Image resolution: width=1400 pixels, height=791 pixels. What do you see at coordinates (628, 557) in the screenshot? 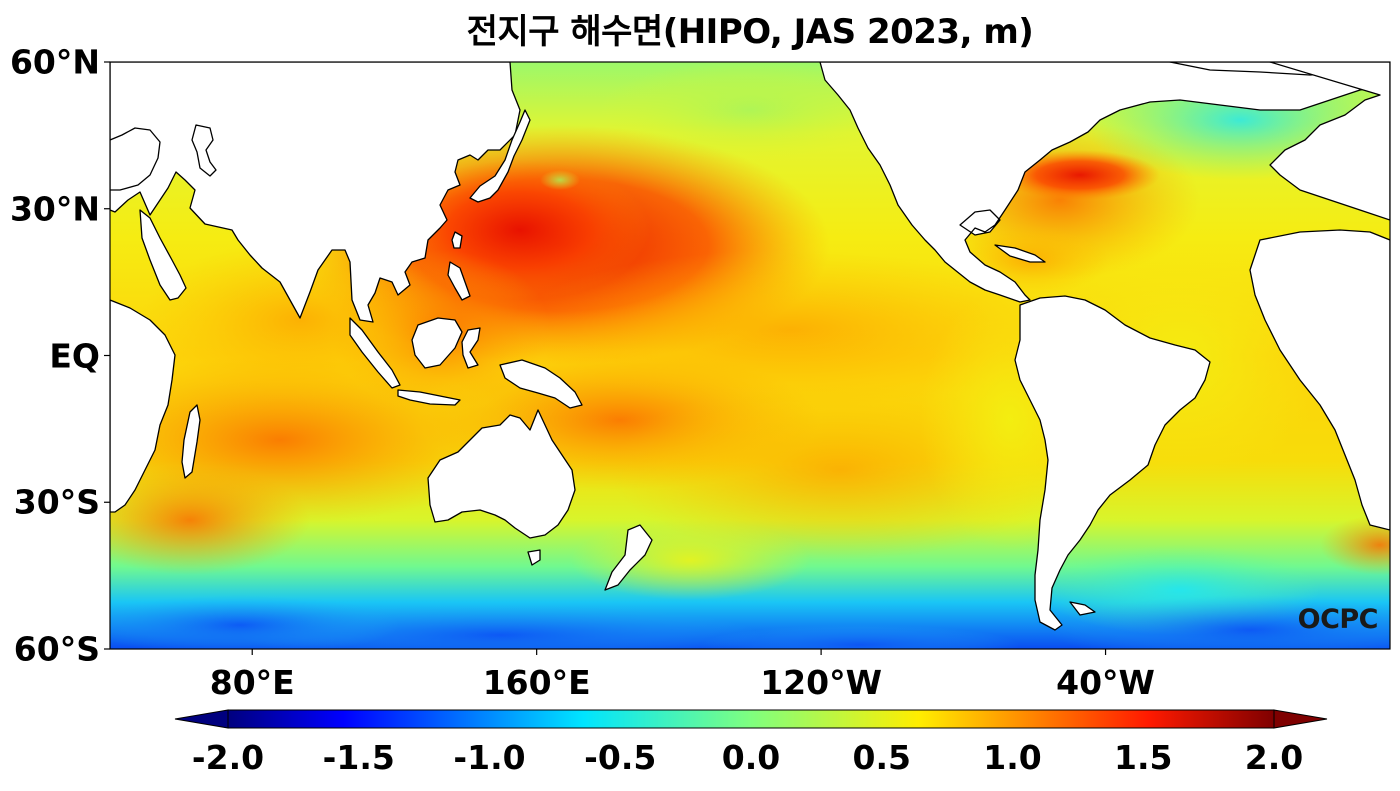
I see `new-zealand` at bounding box center [628, 557].